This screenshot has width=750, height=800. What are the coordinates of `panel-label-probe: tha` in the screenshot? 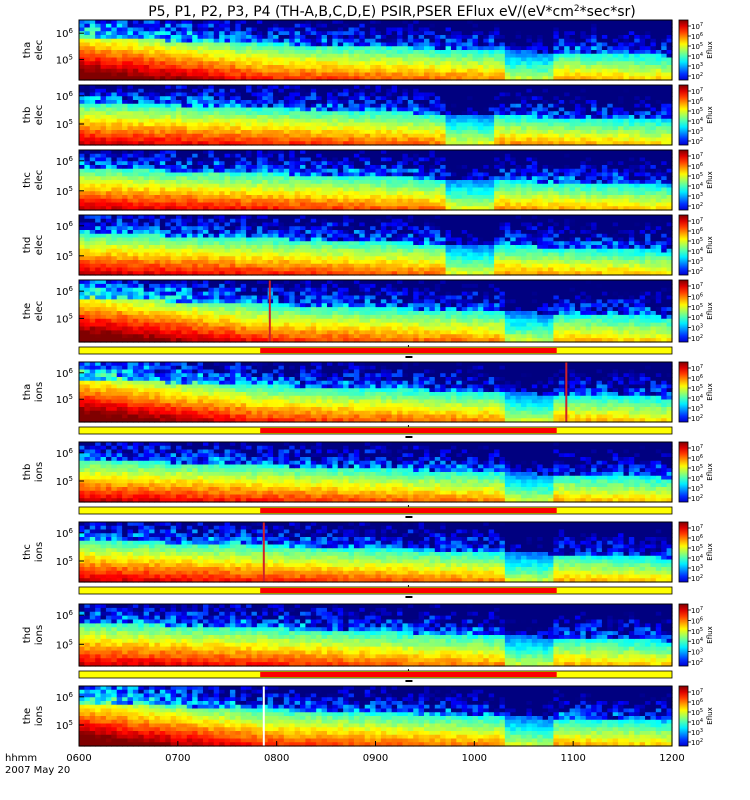 It's located at (27, 392).